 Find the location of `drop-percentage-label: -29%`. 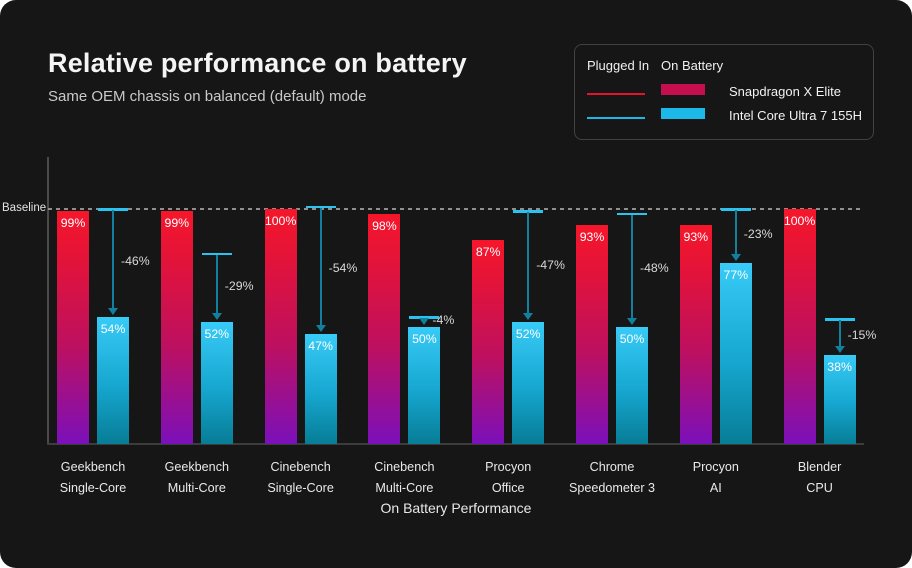

drop-percentage-label: -29% is located at coordinates (239, 285).